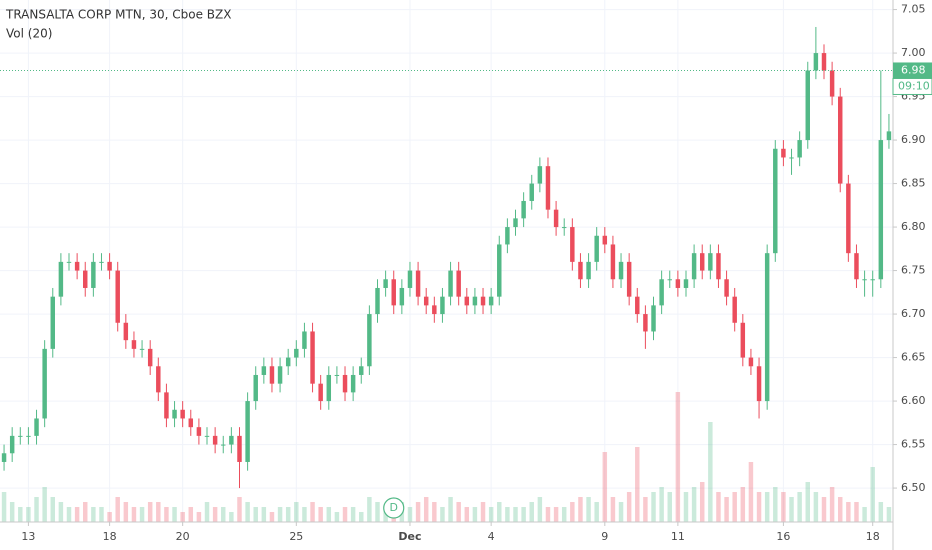  Describe the element at coordinates (913, 270) in the screenshot. I see `y-tick-label: 6.75` at that location.